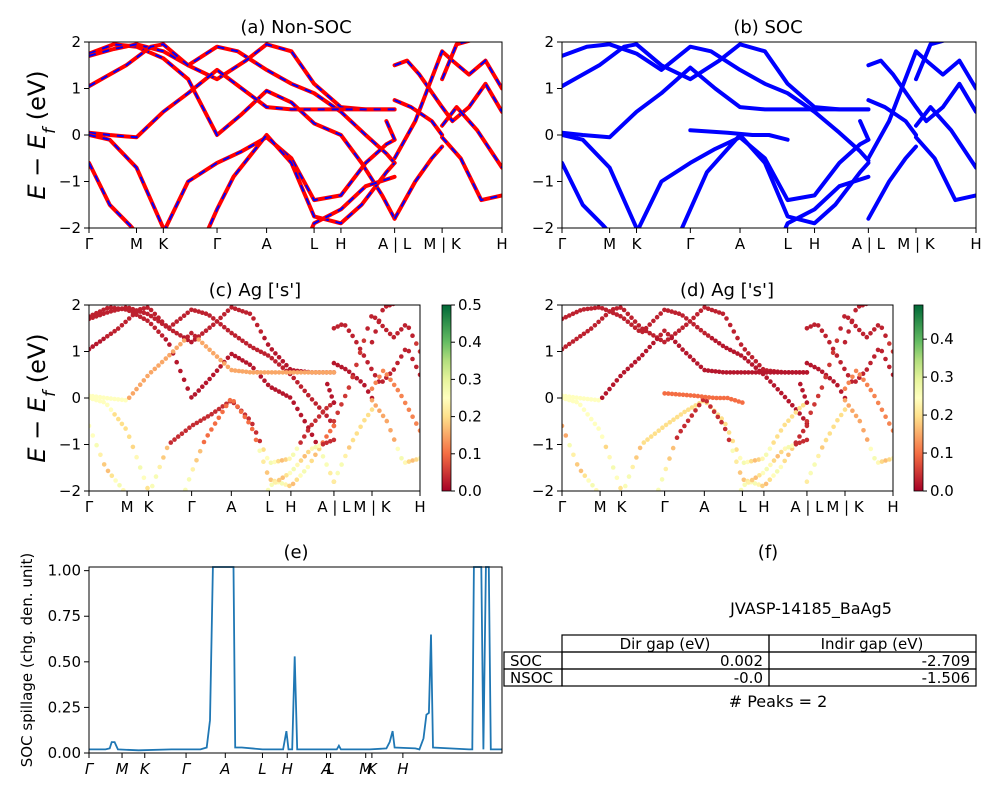 The height and width of the screenshot is (800, 1000). Describe the element at coordinates (814, 244) in the screenshot. I see `xtick-label-b-6: H` at that location.